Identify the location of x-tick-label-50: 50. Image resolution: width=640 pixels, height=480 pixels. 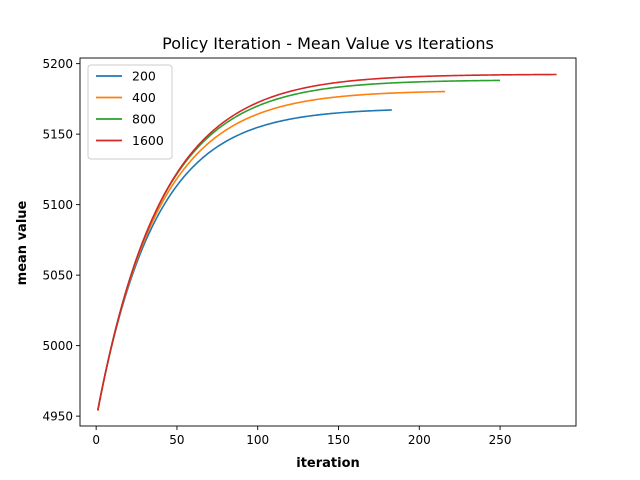
(176, 440).